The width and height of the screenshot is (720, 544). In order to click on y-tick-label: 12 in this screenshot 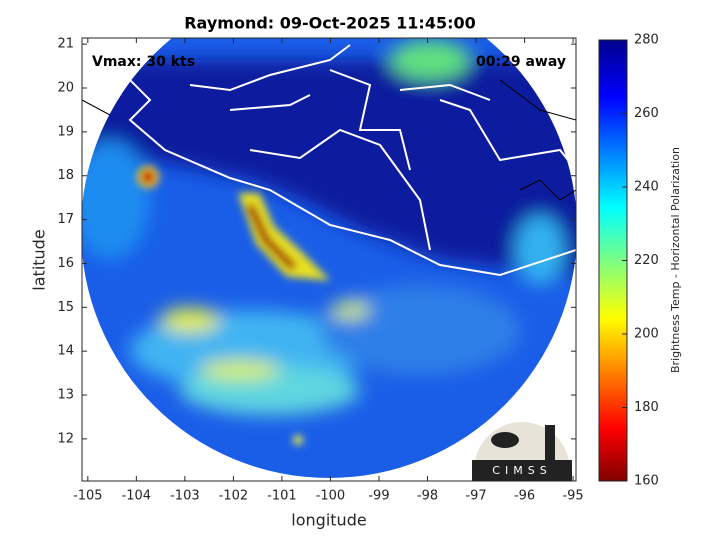, I will do `click(65, 438)`.